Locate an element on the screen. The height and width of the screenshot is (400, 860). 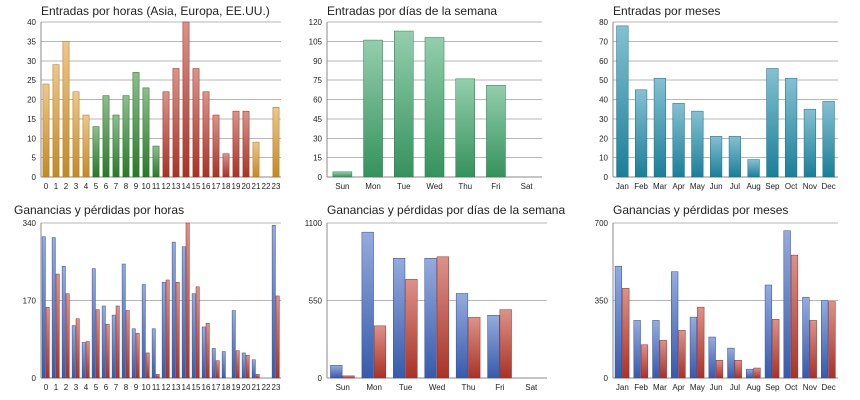
x-tick-label: Tue is located at coordinates (406, 387).